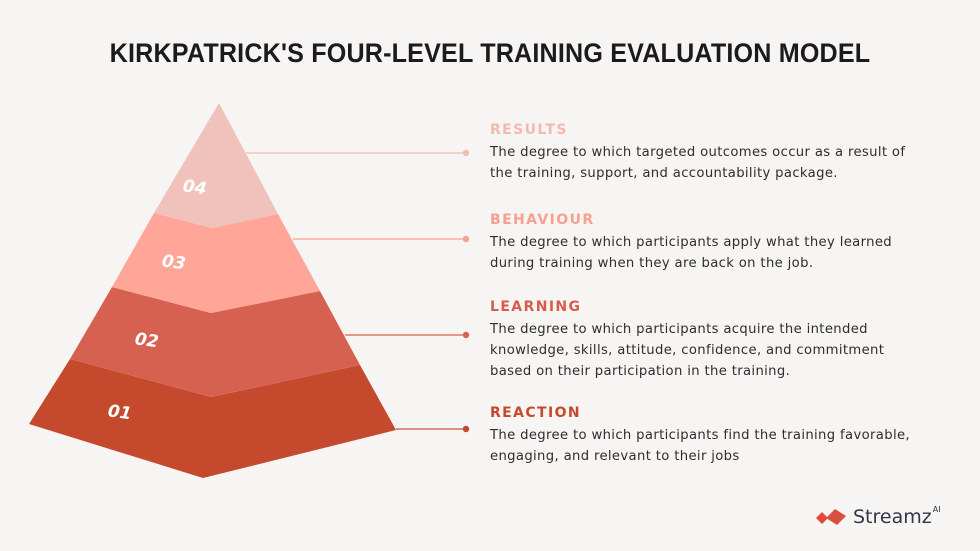  What do you see at coordinates (358, 153) in the screenshot?
I see `connector-results` at bounding box center [358, 153].